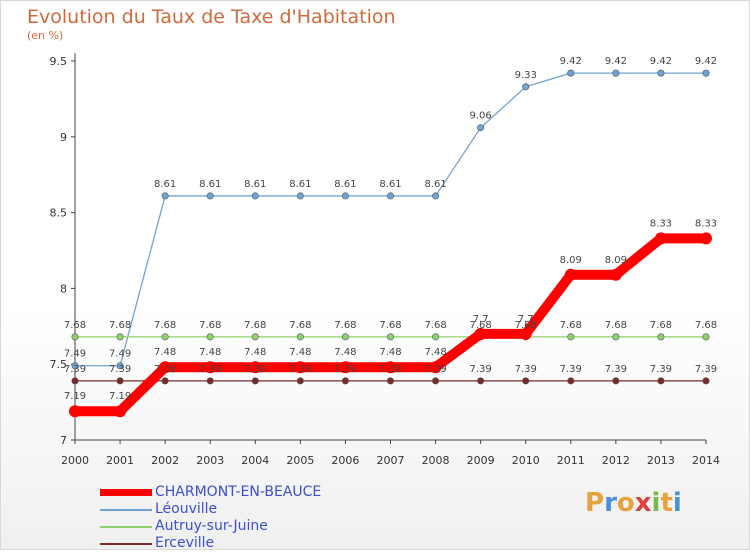 This screenshot has width=750, height=552. Describe the element at coordinates (666, 503) in the screenshot. I see `logo-letter: t` at that location.